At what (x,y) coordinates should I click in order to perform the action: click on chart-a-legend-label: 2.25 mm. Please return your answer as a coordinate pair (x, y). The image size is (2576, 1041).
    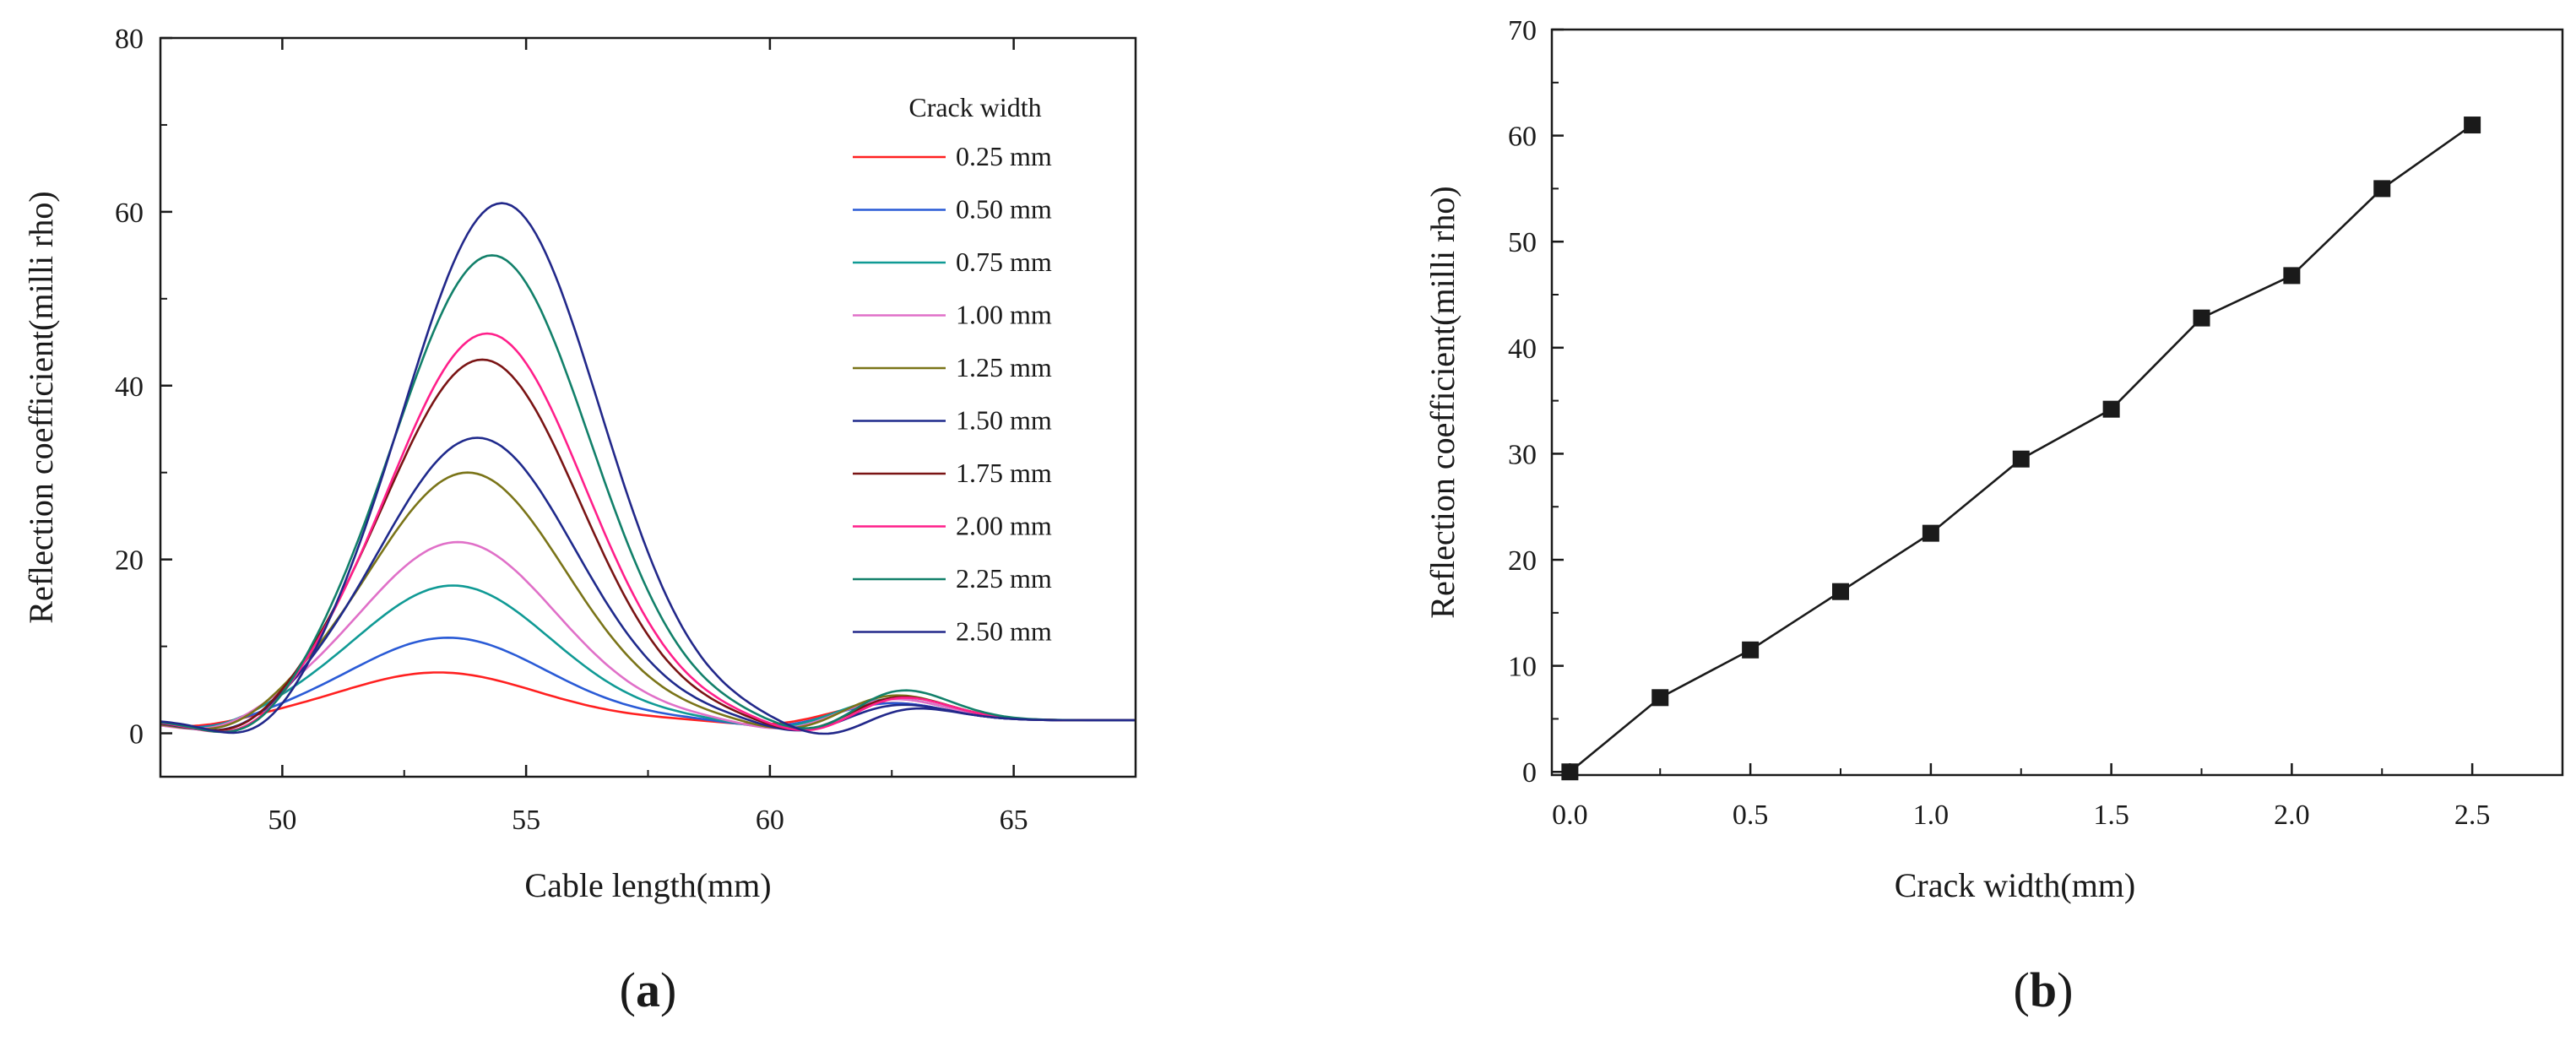
    Looking at the image, I should click on (1004, 578).